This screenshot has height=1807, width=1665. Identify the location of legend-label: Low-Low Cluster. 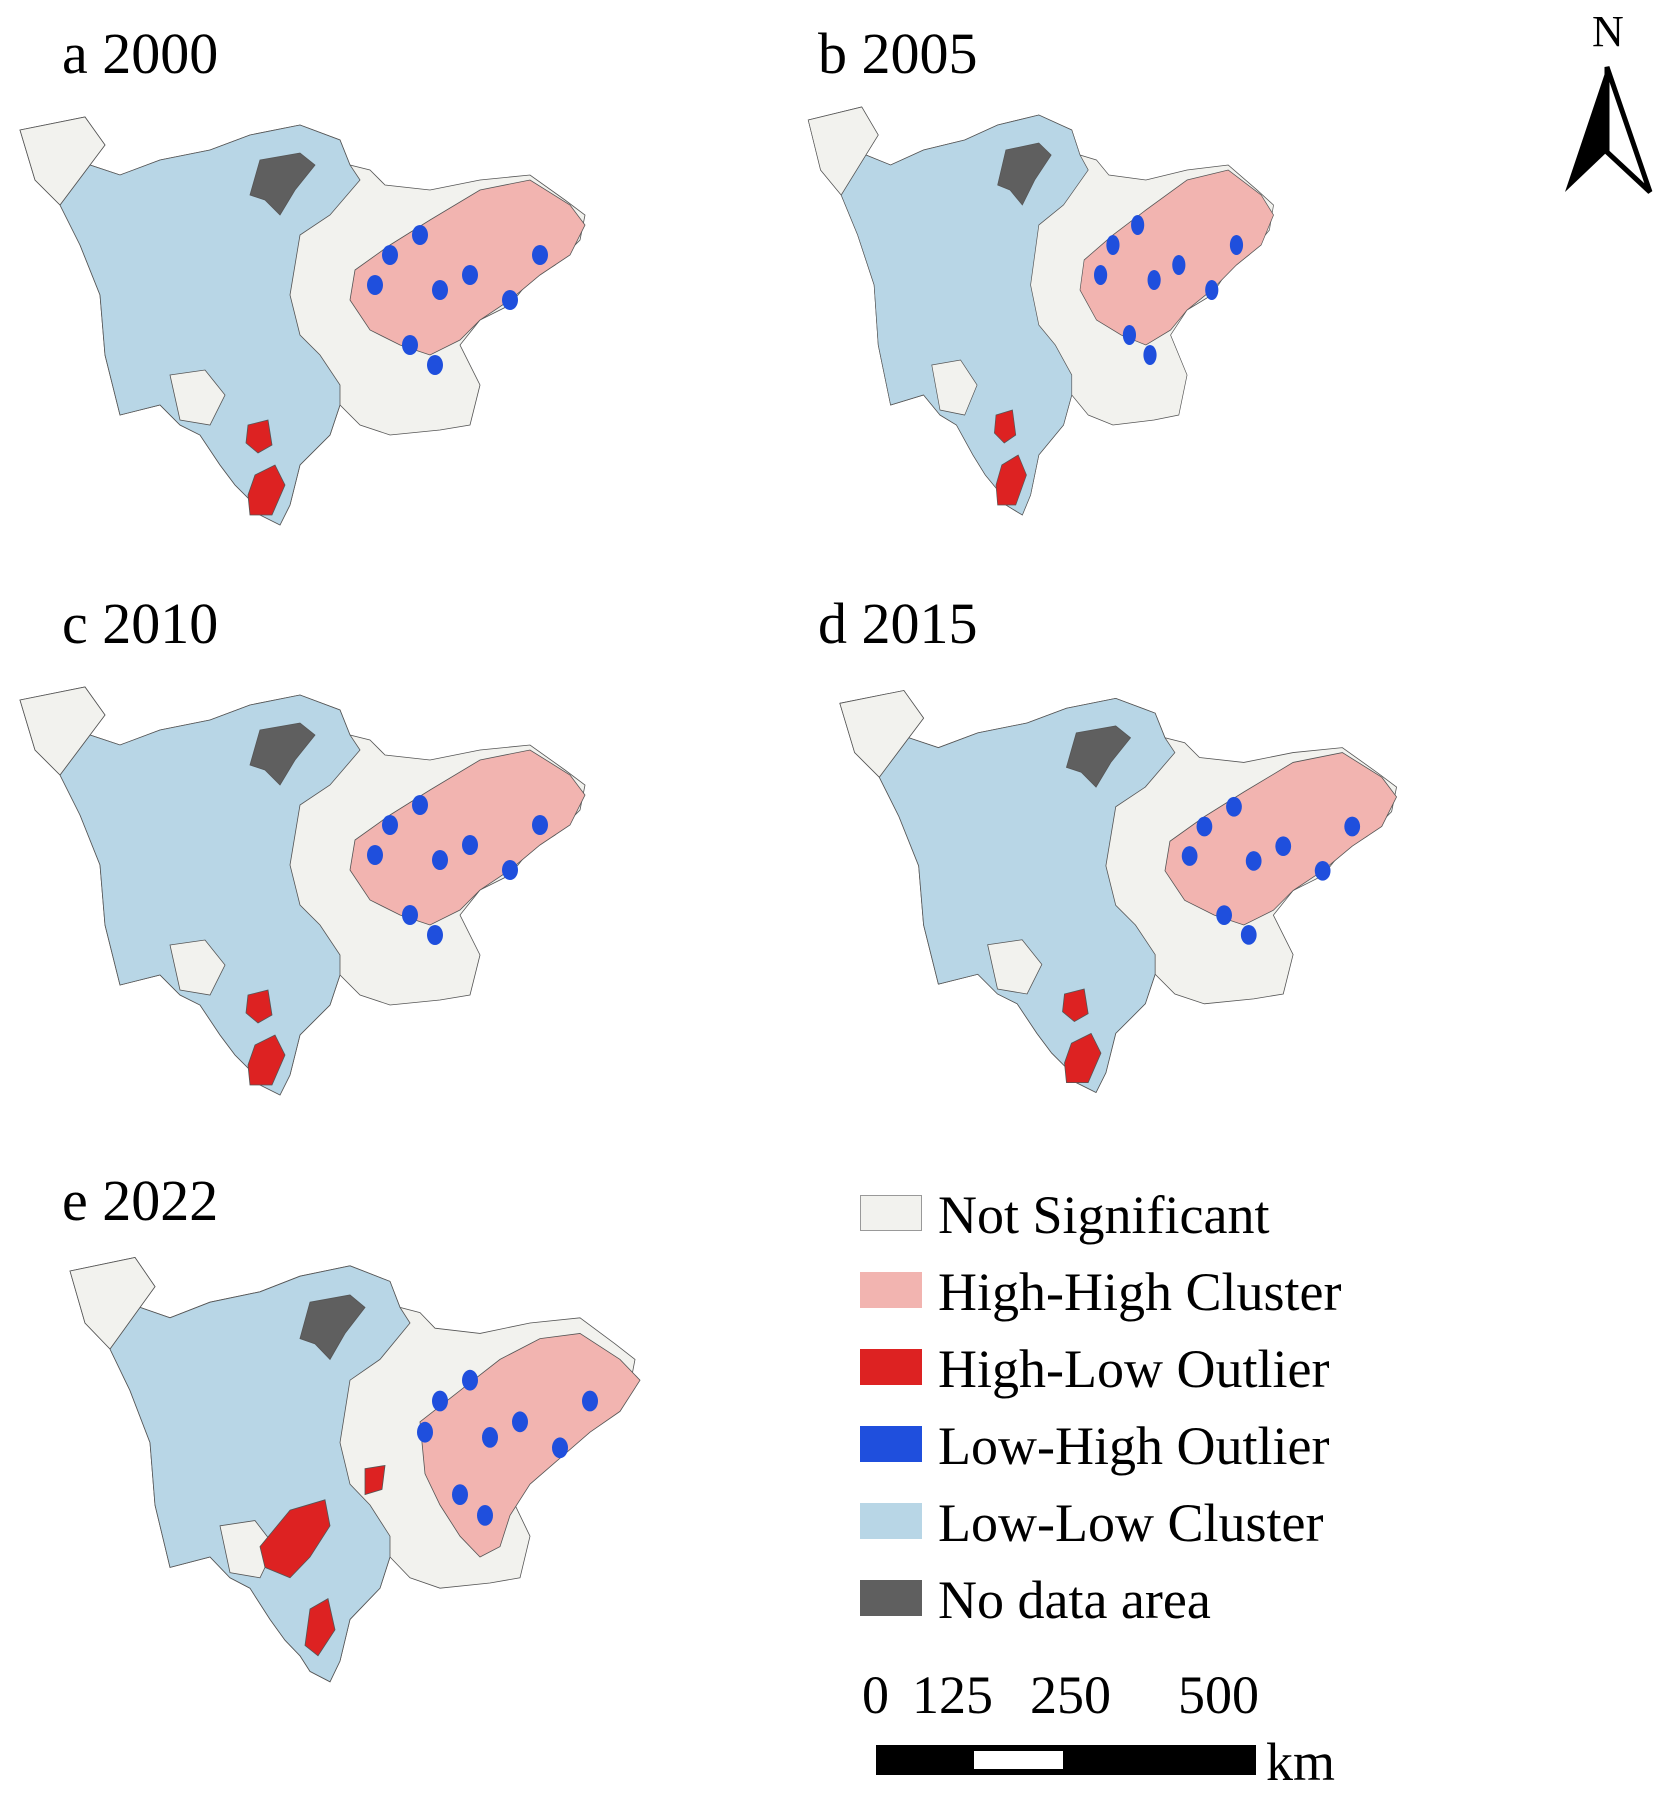
(1131, 1523).